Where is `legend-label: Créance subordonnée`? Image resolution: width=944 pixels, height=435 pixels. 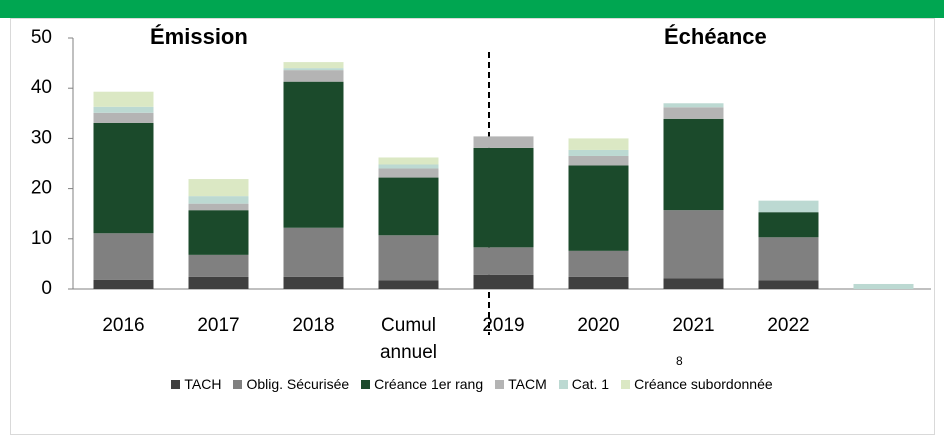
legend-label: Créance subordonnée is located at coordinates (703, 384).